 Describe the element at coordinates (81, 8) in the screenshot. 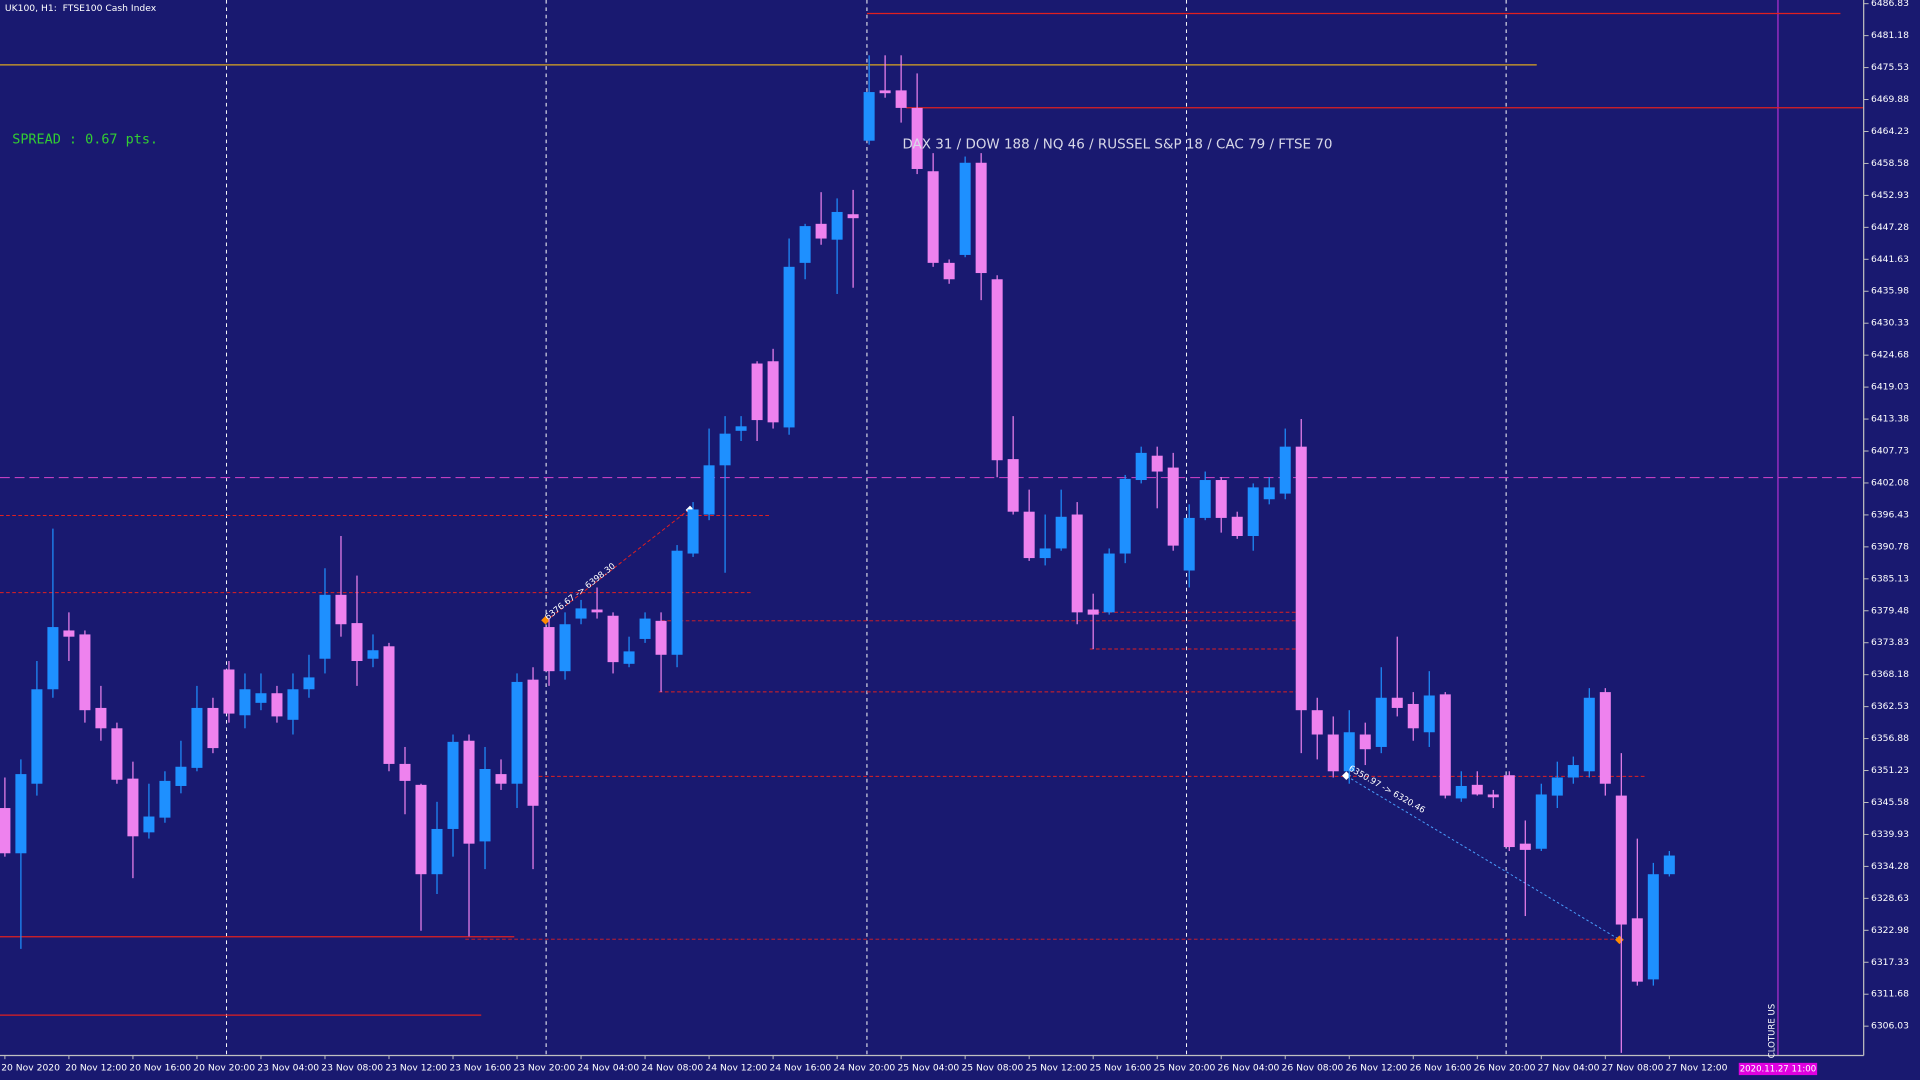

I see `chart-title: UK100, H1: FTSE100 Cash Index` at that location.